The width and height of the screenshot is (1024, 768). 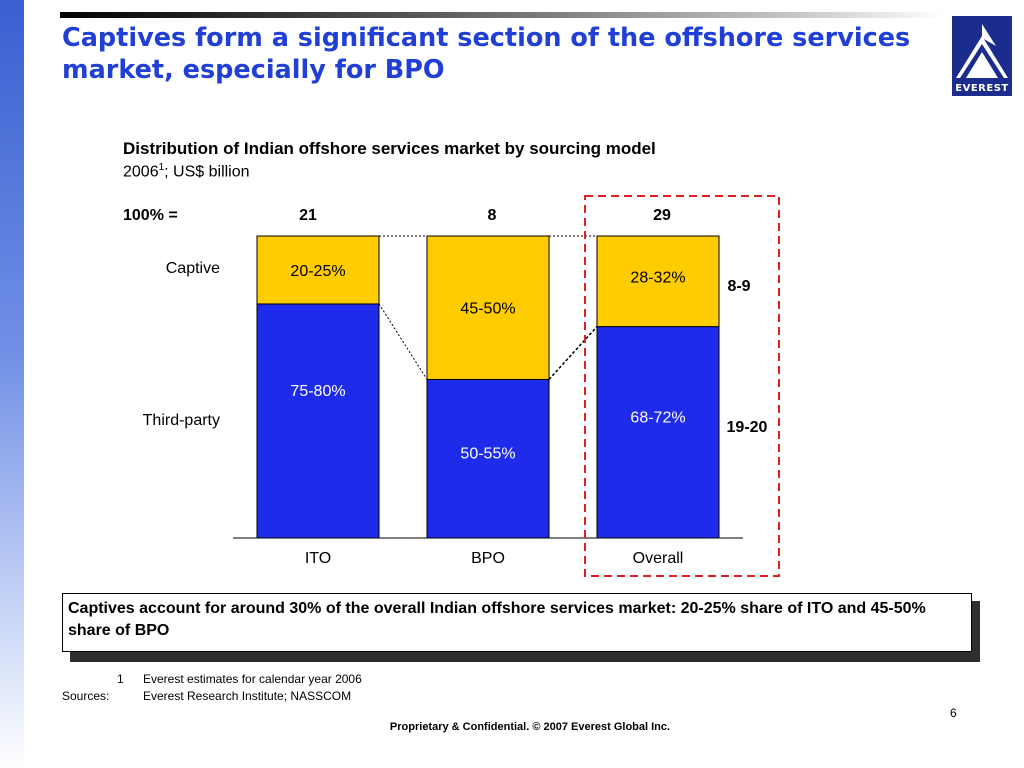 I want to click on footnote-number: 1, so click(x=120, y=679).